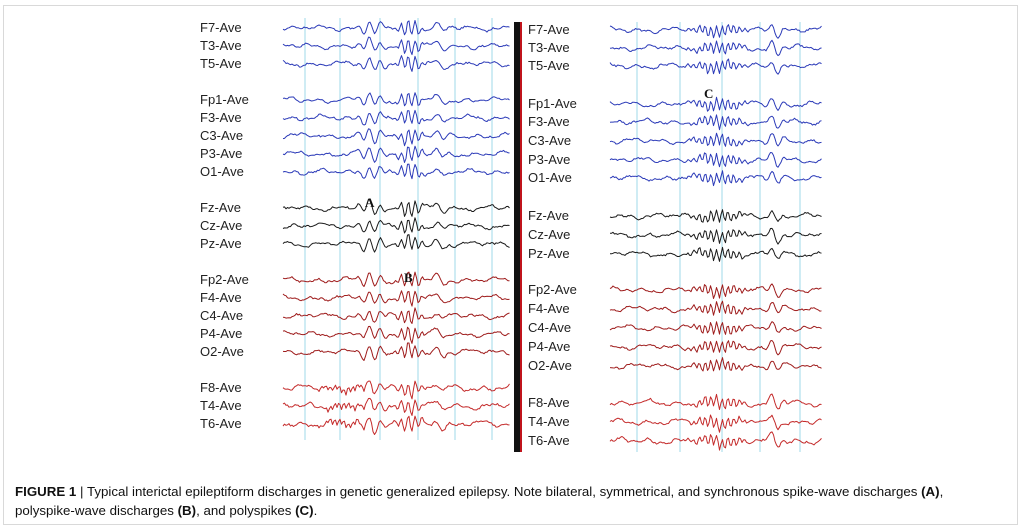  I want to click on panel-divider-accent, so click(521, 237).